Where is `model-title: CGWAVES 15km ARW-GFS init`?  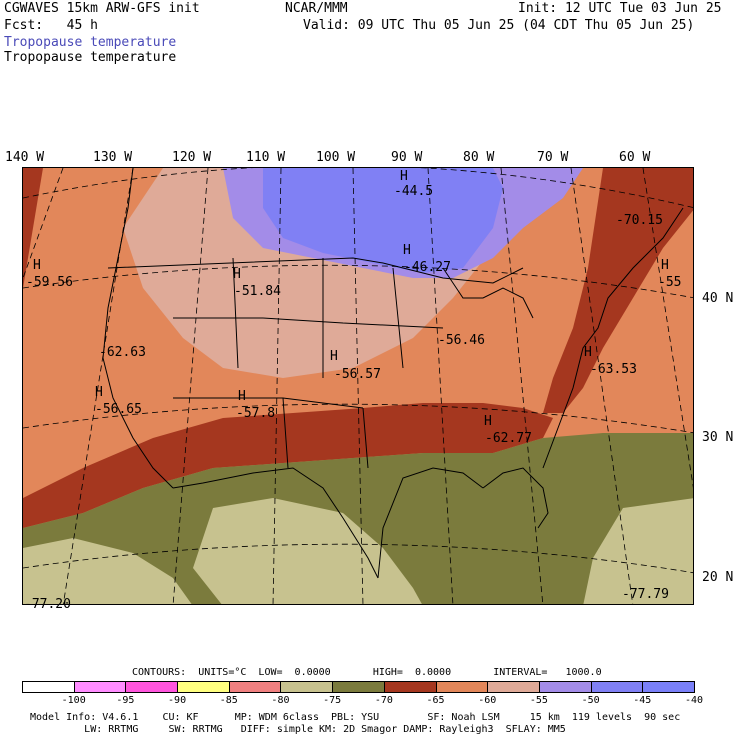
model-title: CGWAVES 15km ARW-GFS init is located at coordinates (102, 8).